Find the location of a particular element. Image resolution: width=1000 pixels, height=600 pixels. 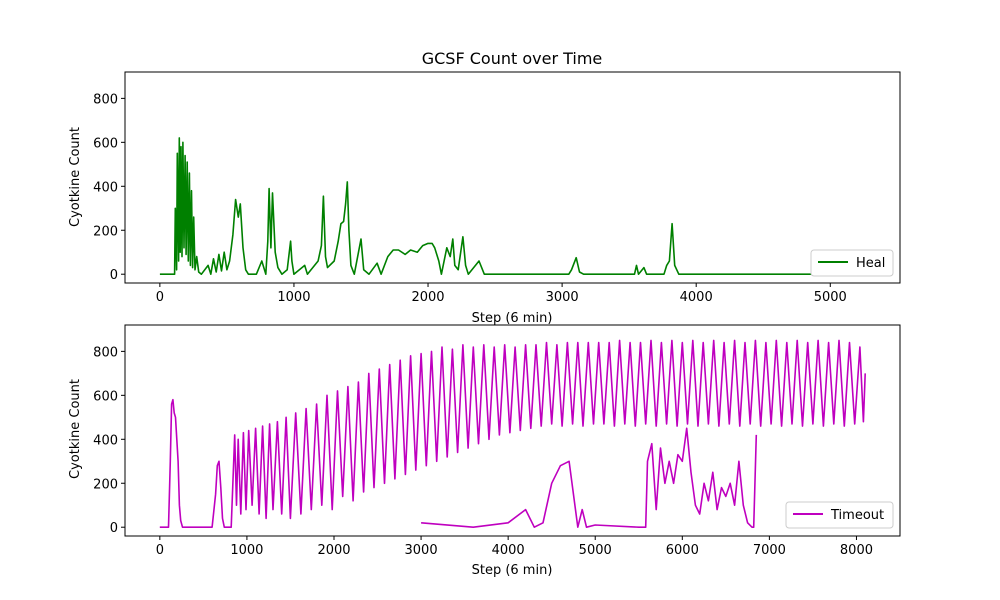

timeout-x-tick-label: 6000 is located at coordinates (682, 550).